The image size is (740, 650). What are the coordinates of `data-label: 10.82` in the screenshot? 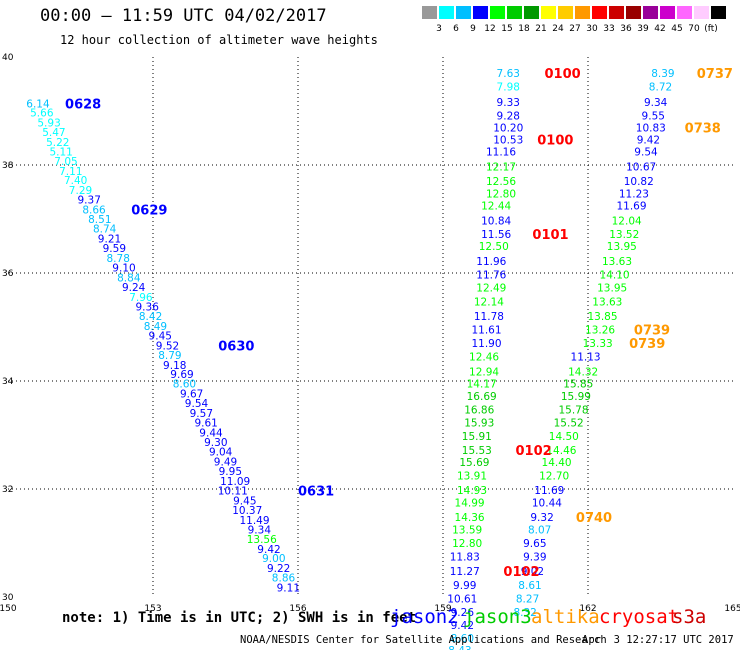 It's located at (639, 182).